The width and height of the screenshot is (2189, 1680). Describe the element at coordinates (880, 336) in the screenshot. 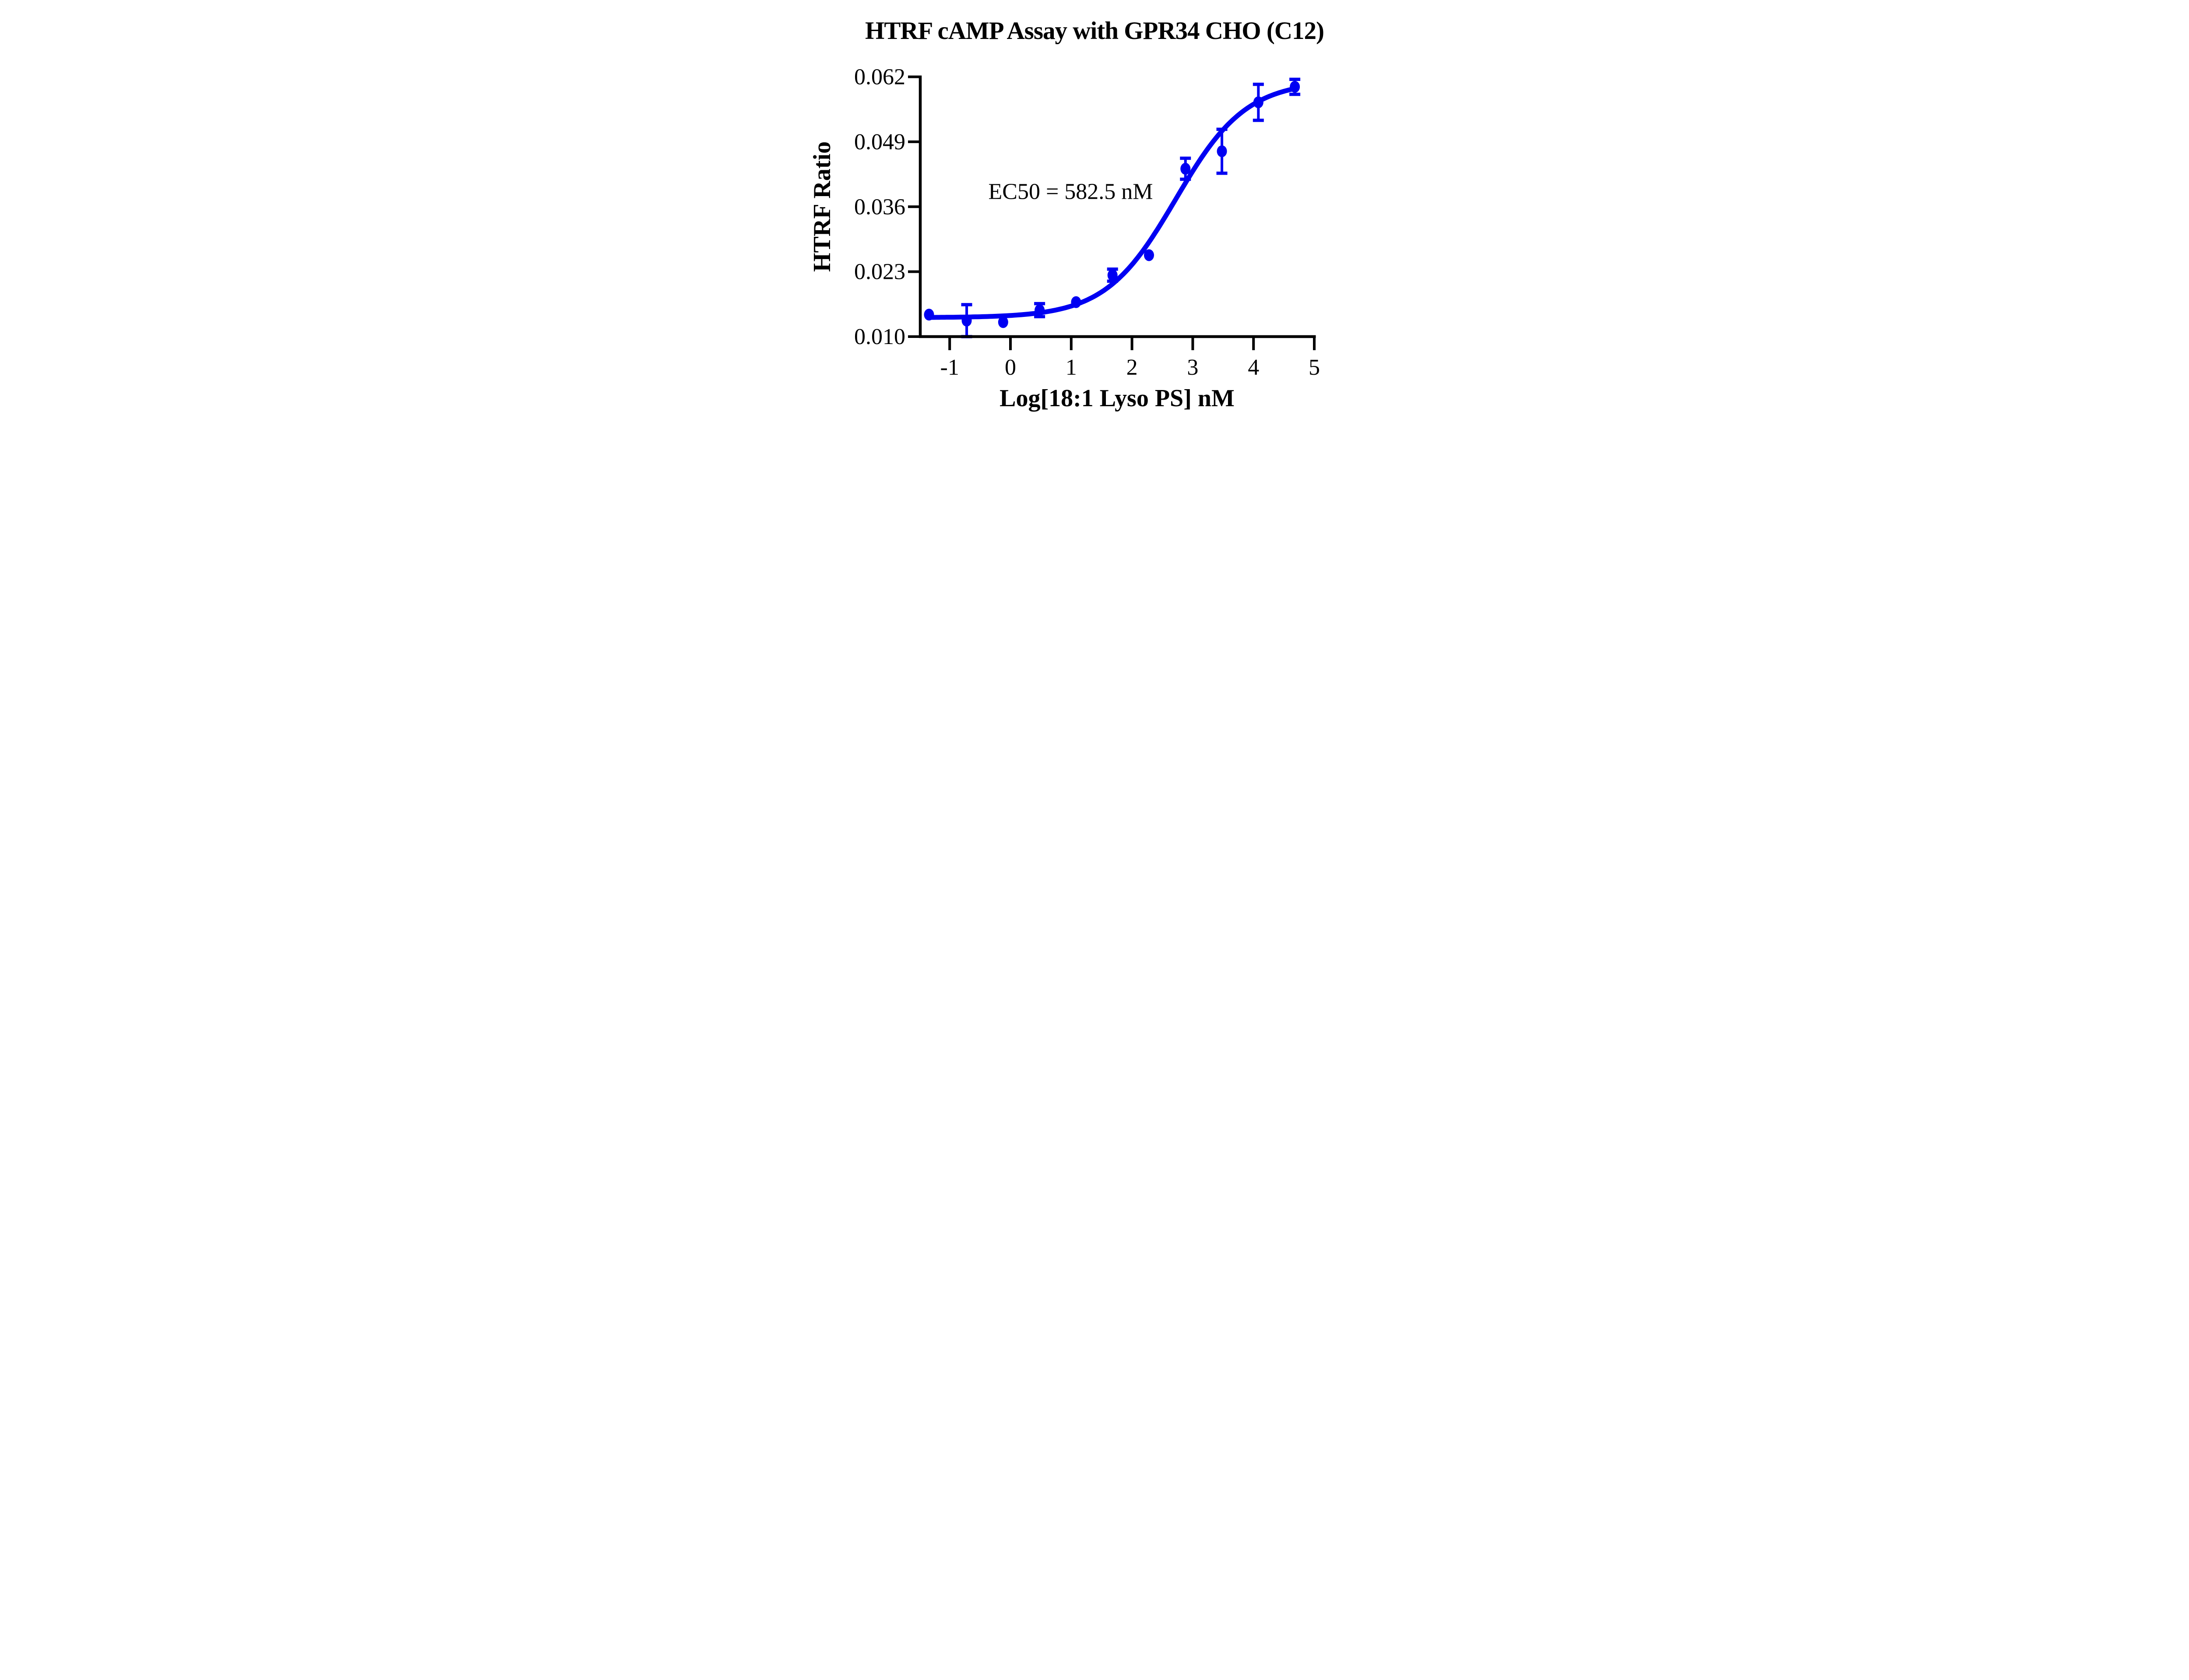

I see `y-tick-label: 0.010` at that location.